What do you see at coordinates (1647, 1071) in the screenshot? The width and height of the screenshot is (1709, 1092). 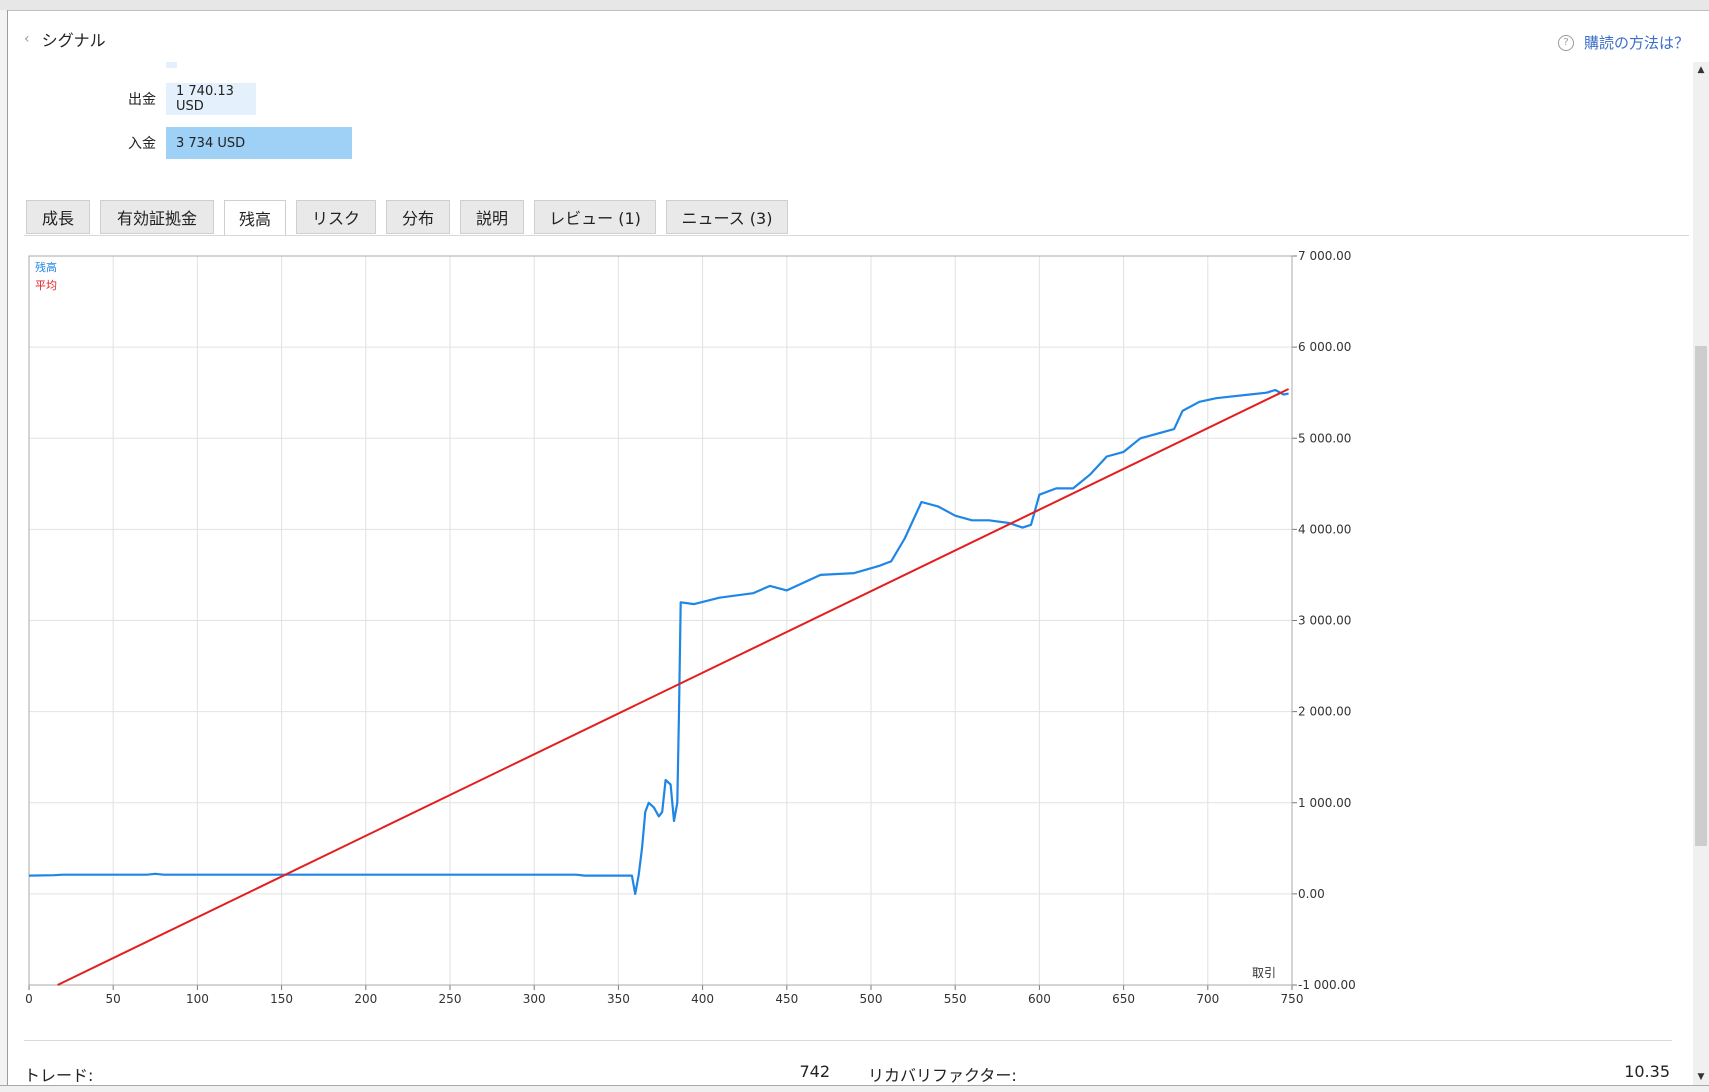 I see `recovery-factor-value: 10.35` at bounding box center [1647, 1071].